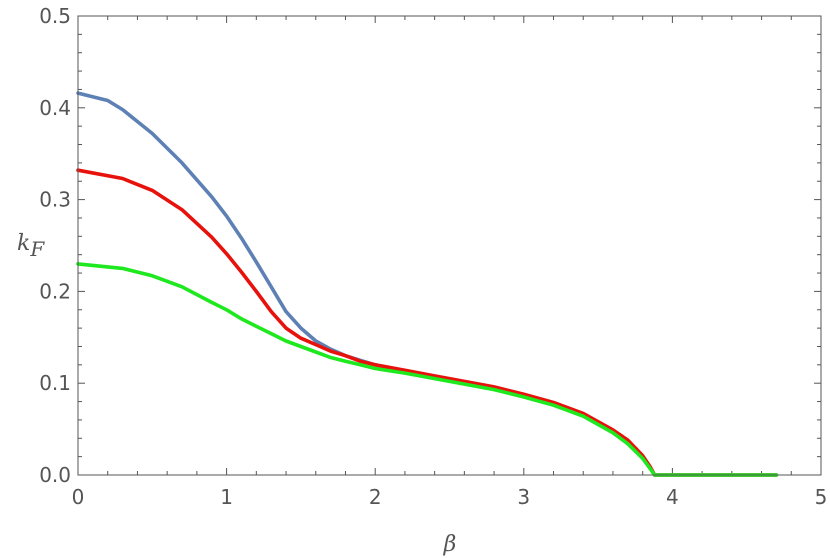  Describe the element at coordinates (672, 497) in the screenshot. I see `x-tick-label: 4` at that location.